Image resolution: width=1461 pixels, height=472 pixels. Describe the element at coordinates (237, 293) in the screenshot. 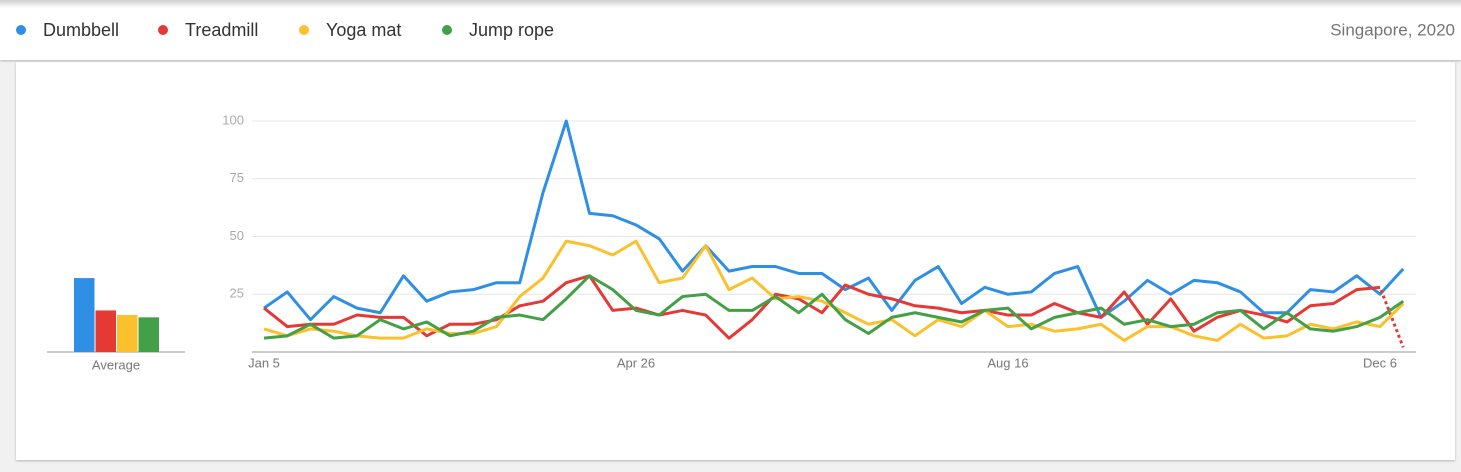

I see `y-tick-label: 25` at that location.